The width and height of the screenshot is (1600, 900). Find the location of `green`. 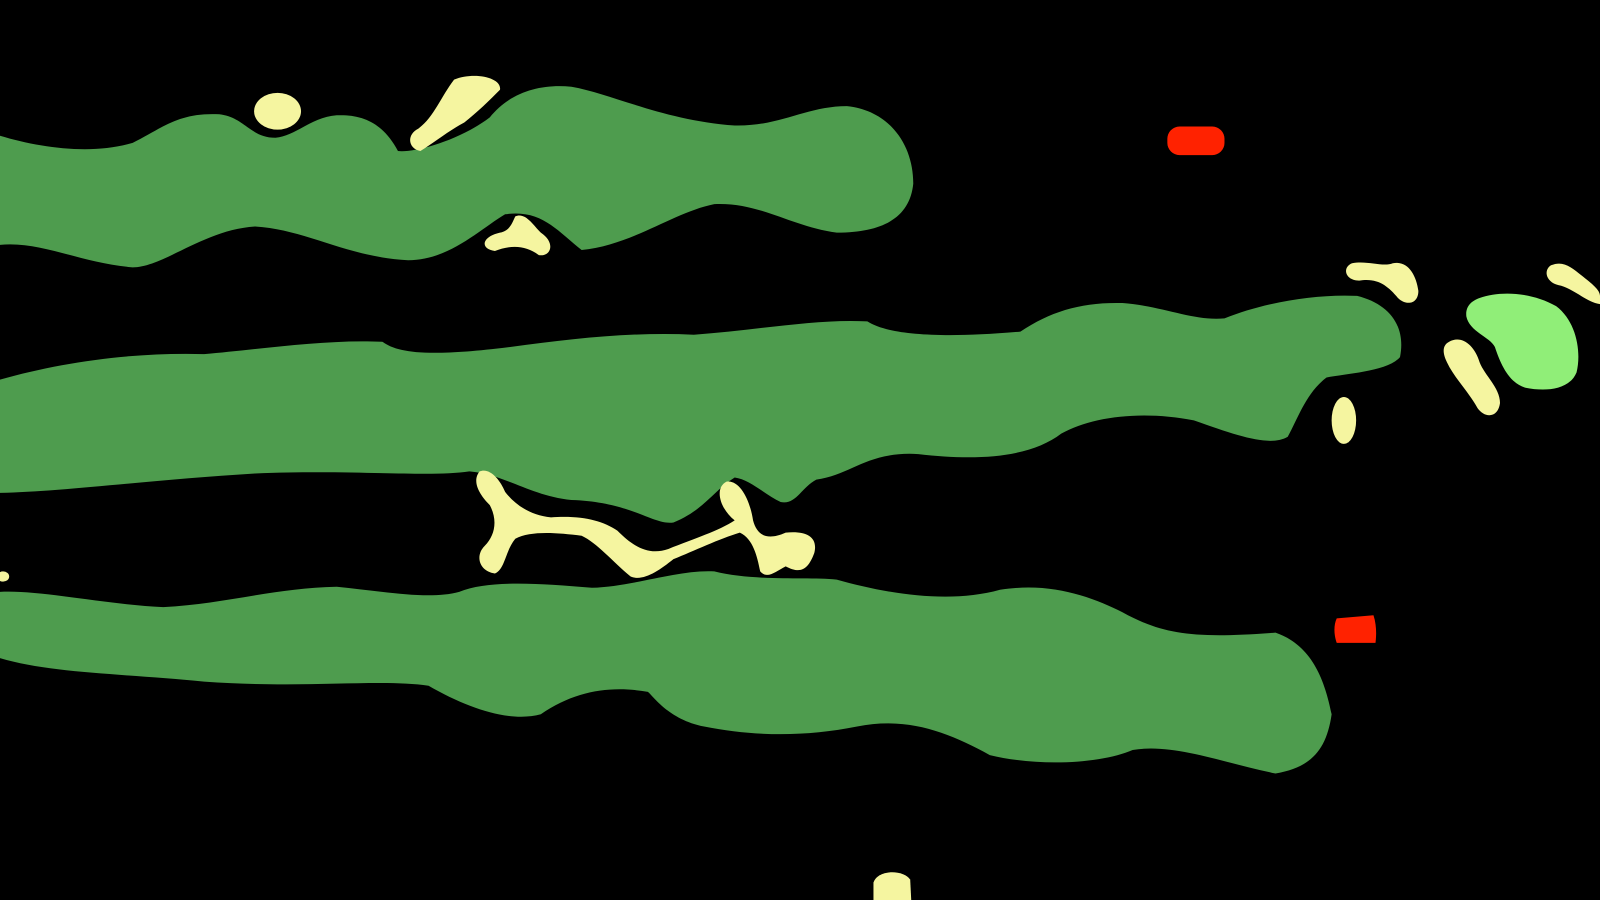

green is located at coordinates (1522, 341).